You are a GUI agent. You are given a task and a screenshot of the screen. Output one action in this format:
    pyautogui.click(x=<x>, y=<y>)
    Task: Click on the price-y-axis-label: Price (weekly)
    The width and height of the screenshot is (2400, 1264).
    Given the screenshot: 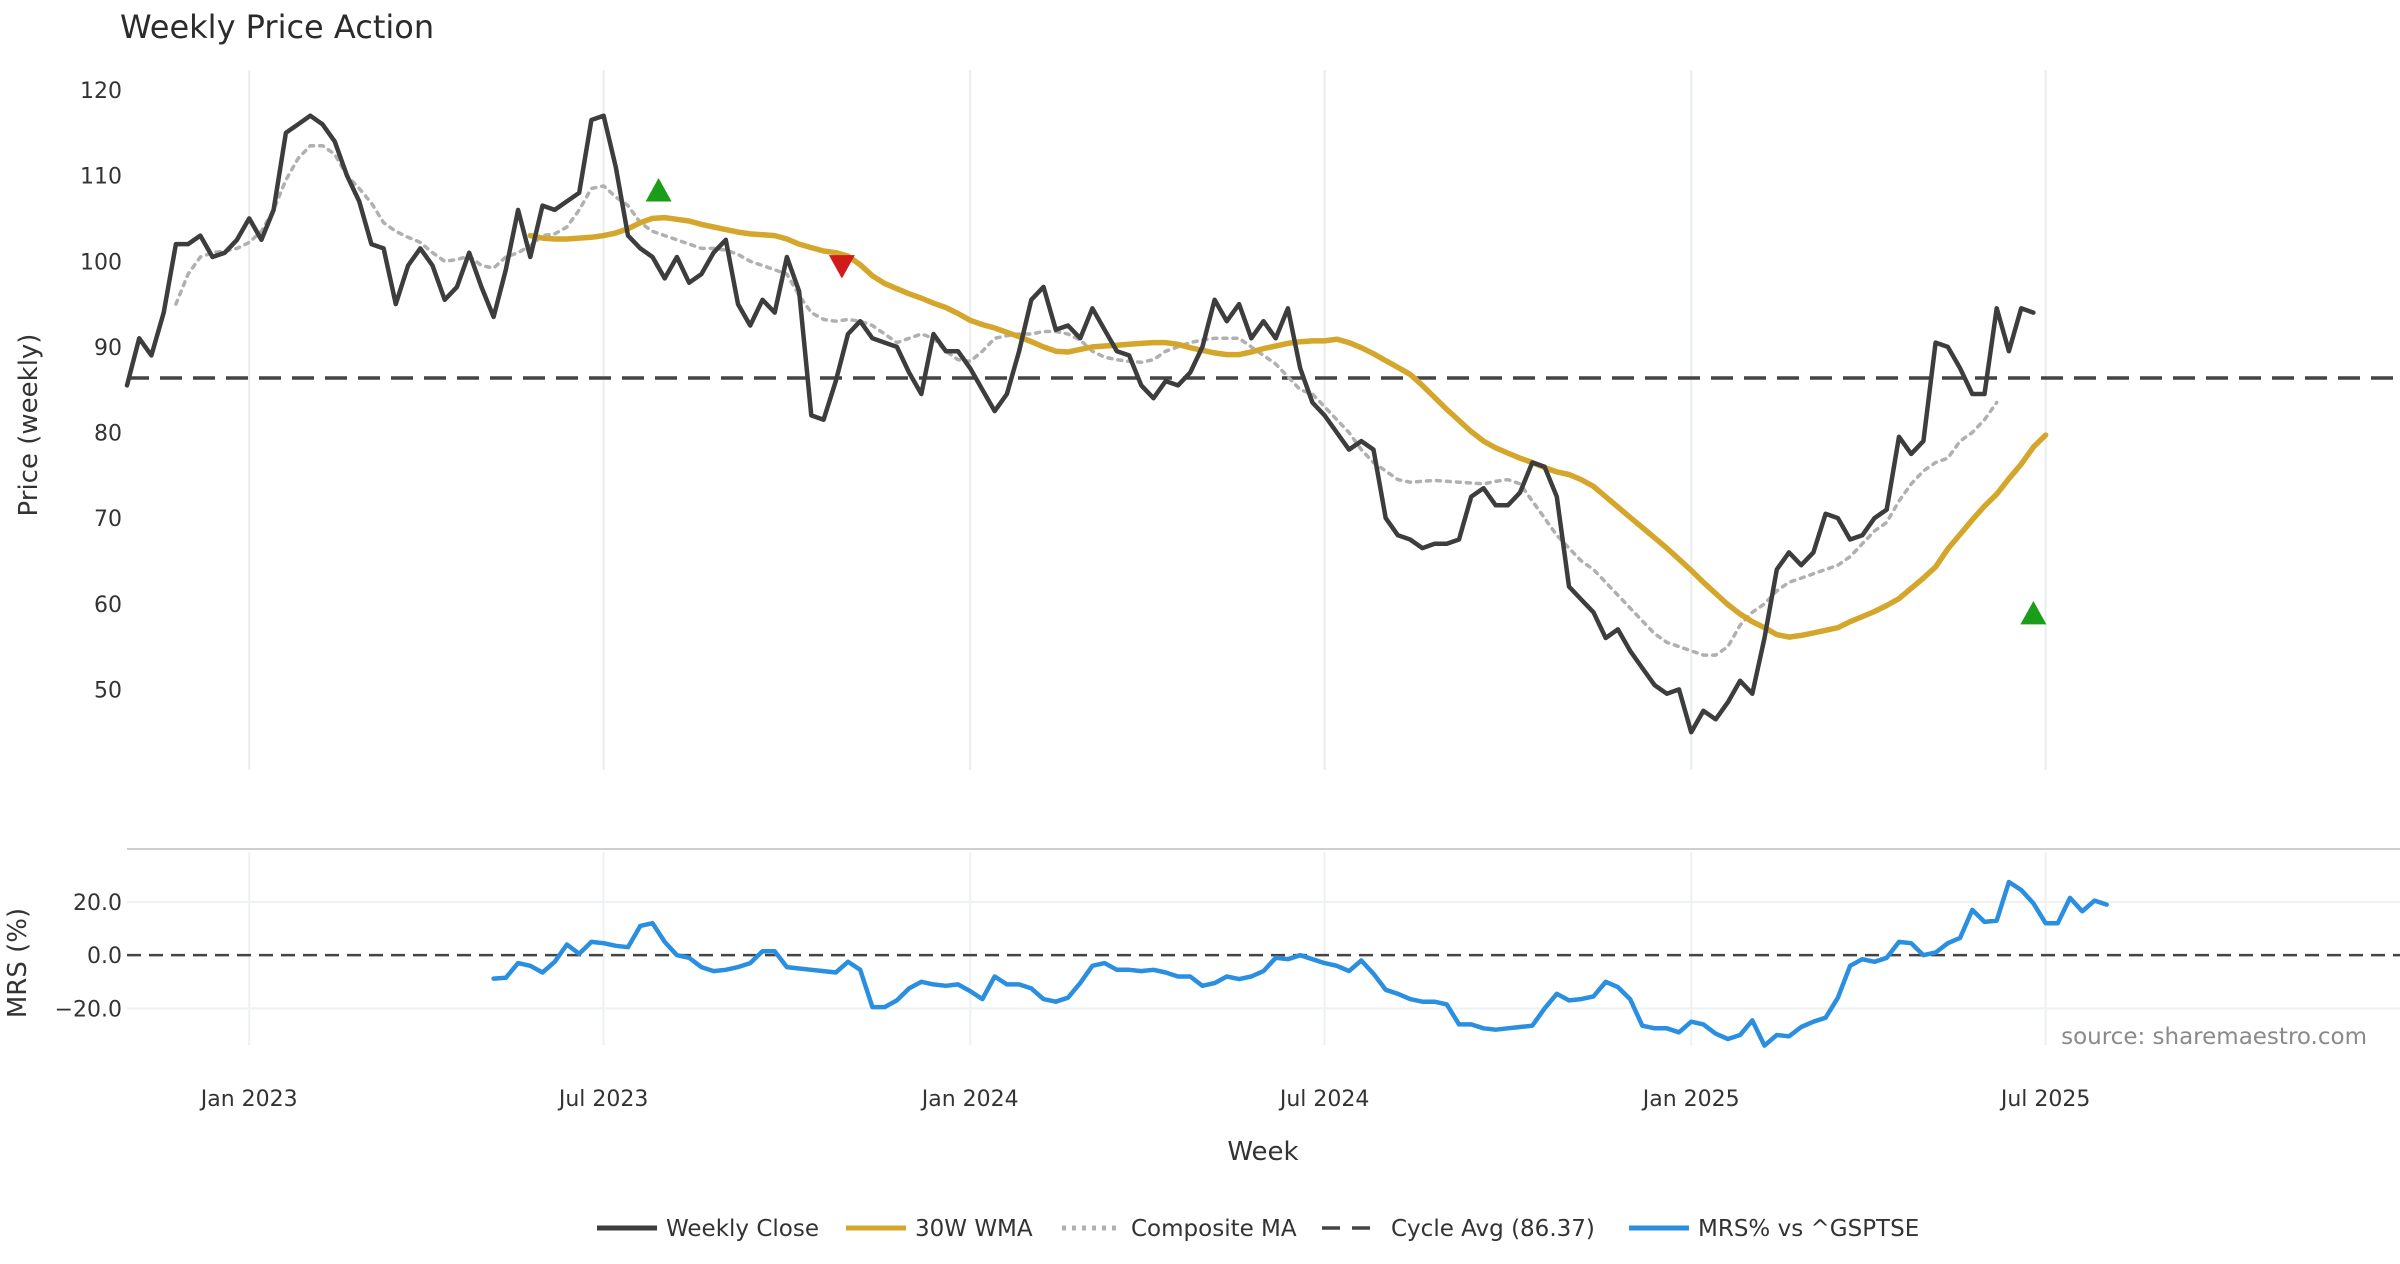 What is the action you would take?
    pyautogui.click(x=29, y=425)
    